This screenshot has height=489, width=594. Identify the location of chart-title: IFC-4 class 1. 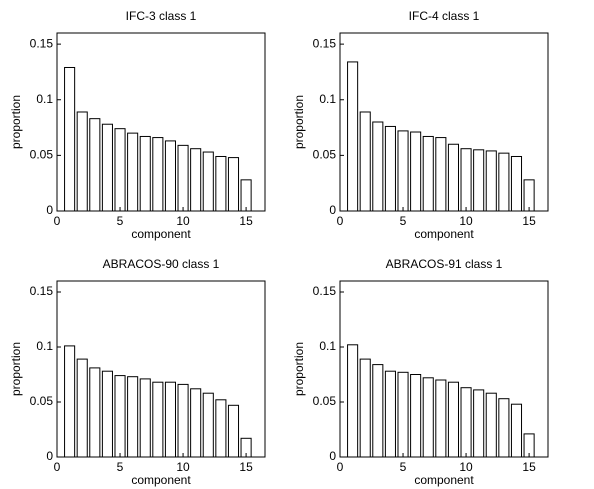
(444, 16).